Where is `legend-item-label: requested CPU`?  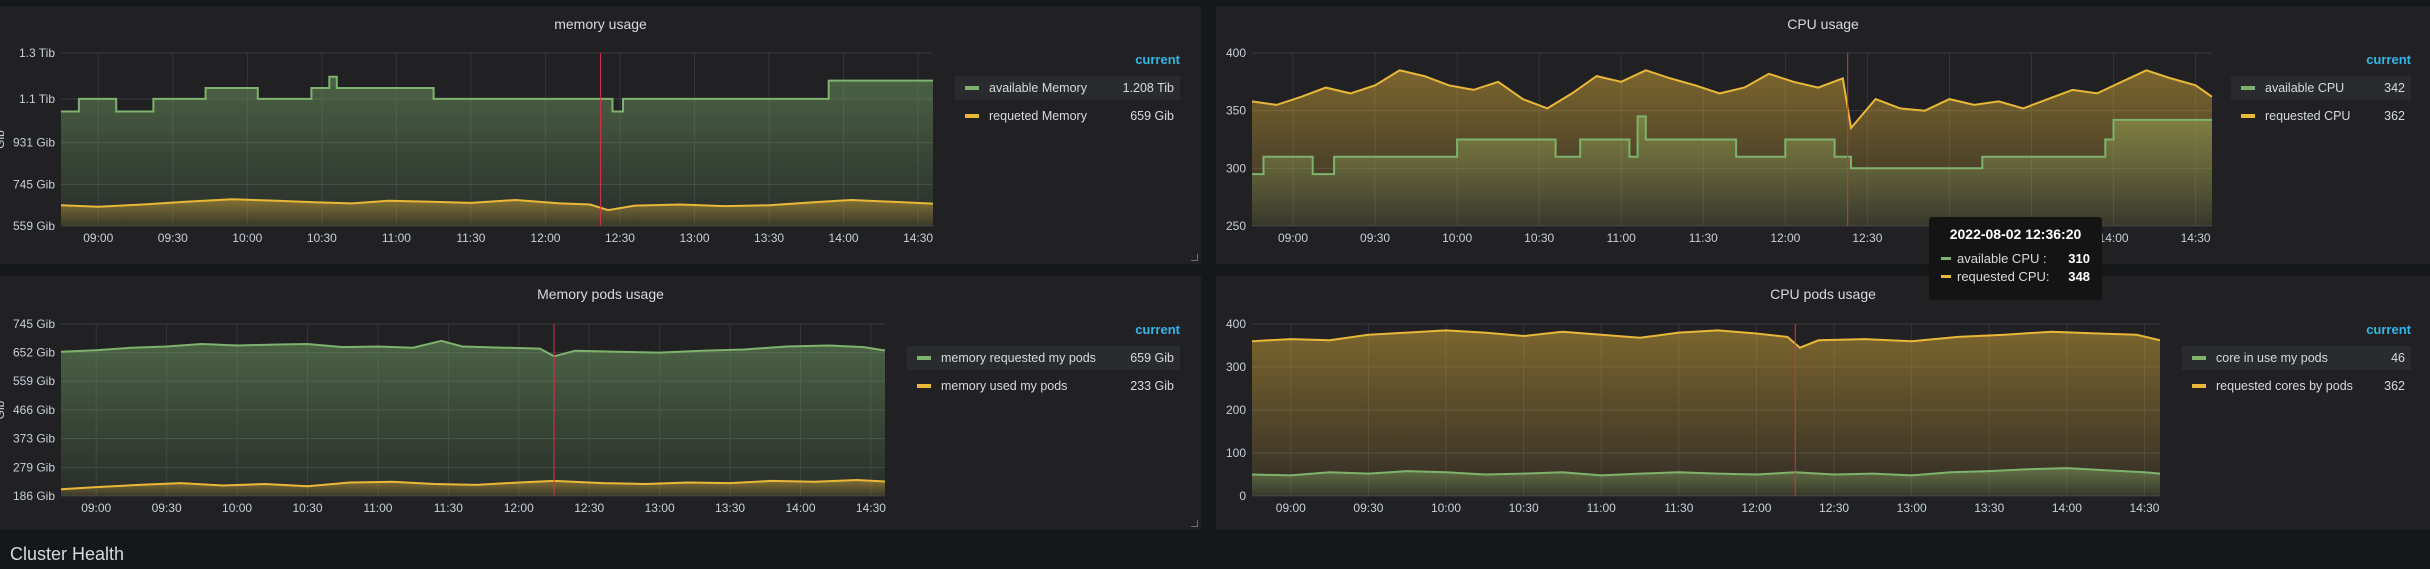 legend-item-label: requested CPU is located at coordinates (2308, 116).